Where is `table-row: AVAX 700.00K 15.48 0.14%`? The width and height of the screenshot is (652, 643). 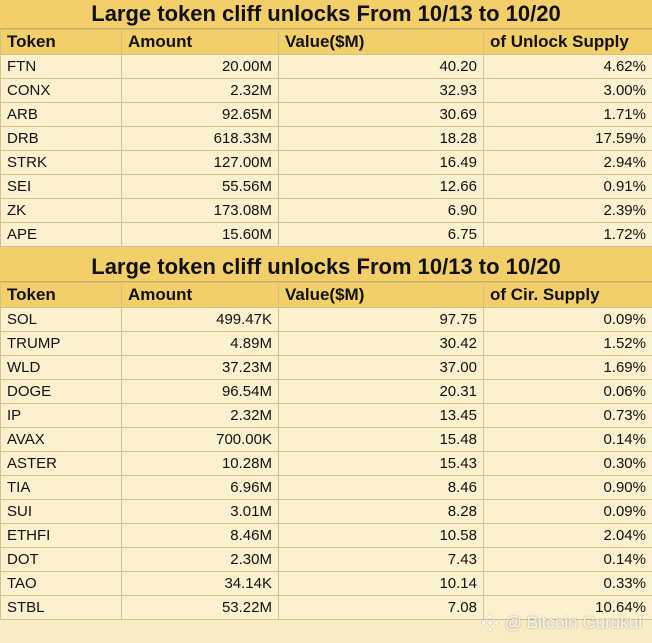
table-row: AVAX 700.00K 15.48 0.14% is located at coordinates (326, 439).